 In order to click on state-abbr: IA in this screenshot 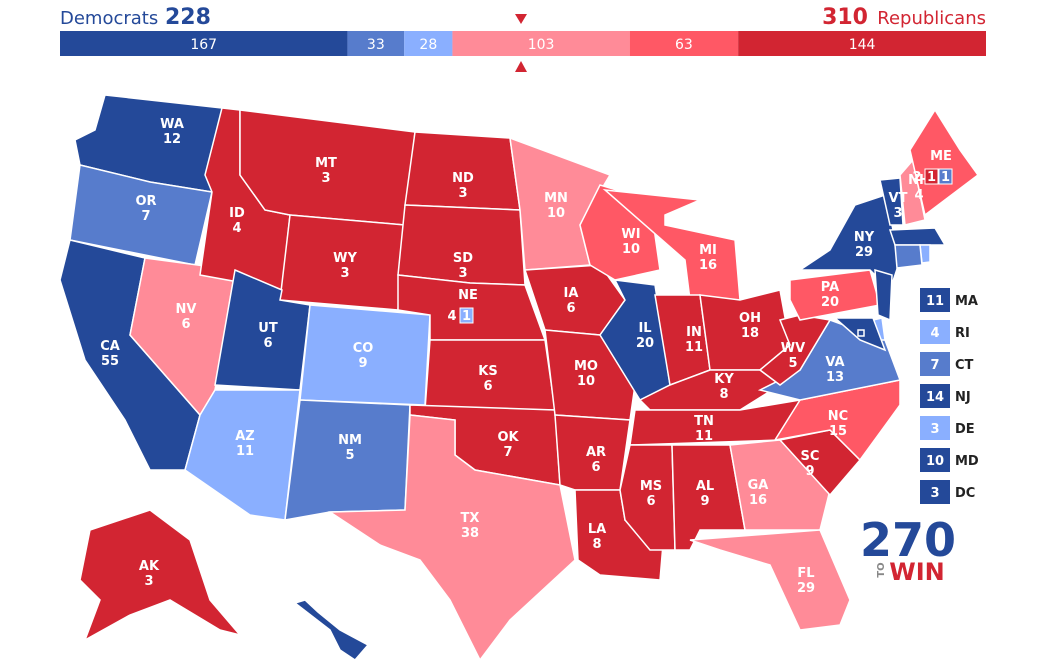, I will do `click(571, 293)`.